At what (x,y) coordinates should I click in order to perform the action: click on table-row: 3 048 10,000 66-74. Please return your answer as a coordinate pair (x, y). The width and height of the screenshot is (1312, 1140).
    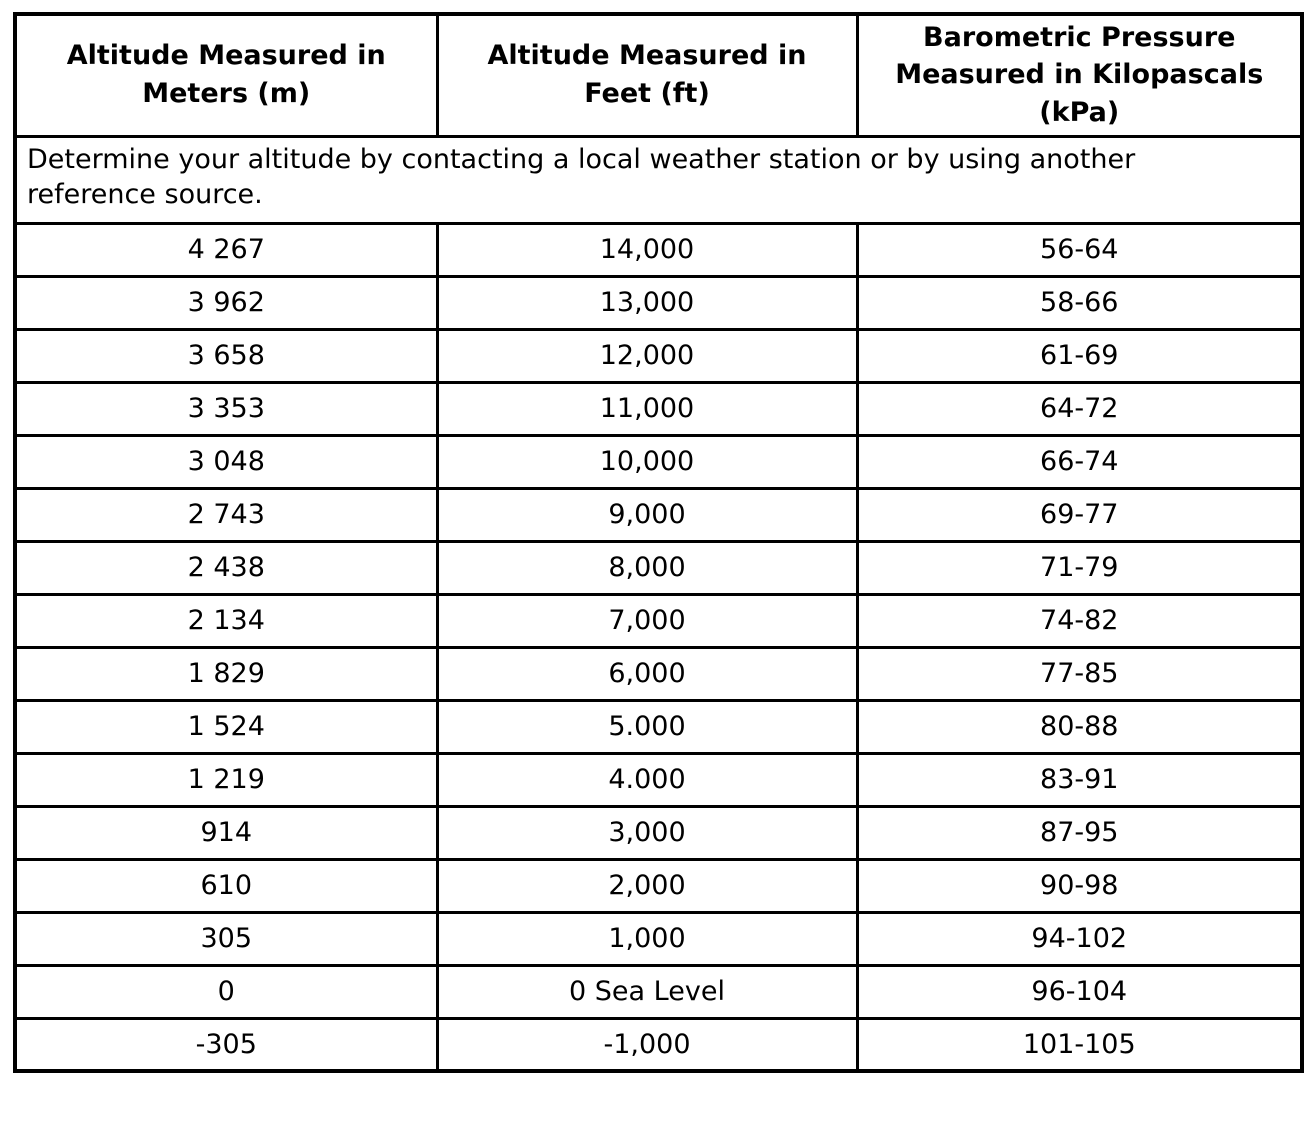
    Looking at the image, I should click on (658, 461).